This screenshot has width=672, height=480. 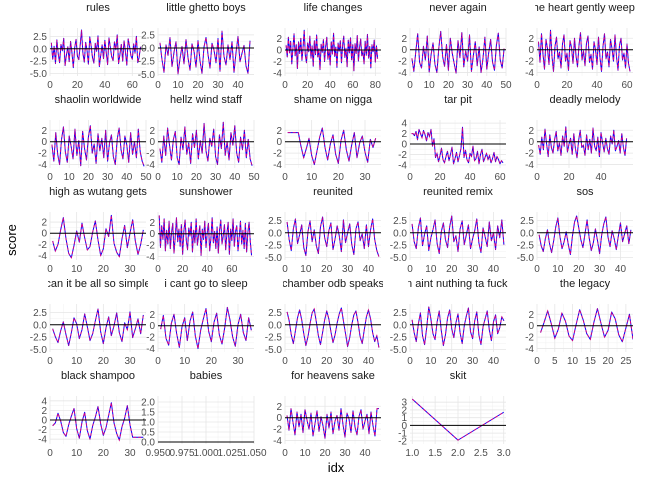 What do you see at coordinates (206, 100) in the screenshot?
I see `facet-title: hellz wind staff` at bounding box center [206, 100].